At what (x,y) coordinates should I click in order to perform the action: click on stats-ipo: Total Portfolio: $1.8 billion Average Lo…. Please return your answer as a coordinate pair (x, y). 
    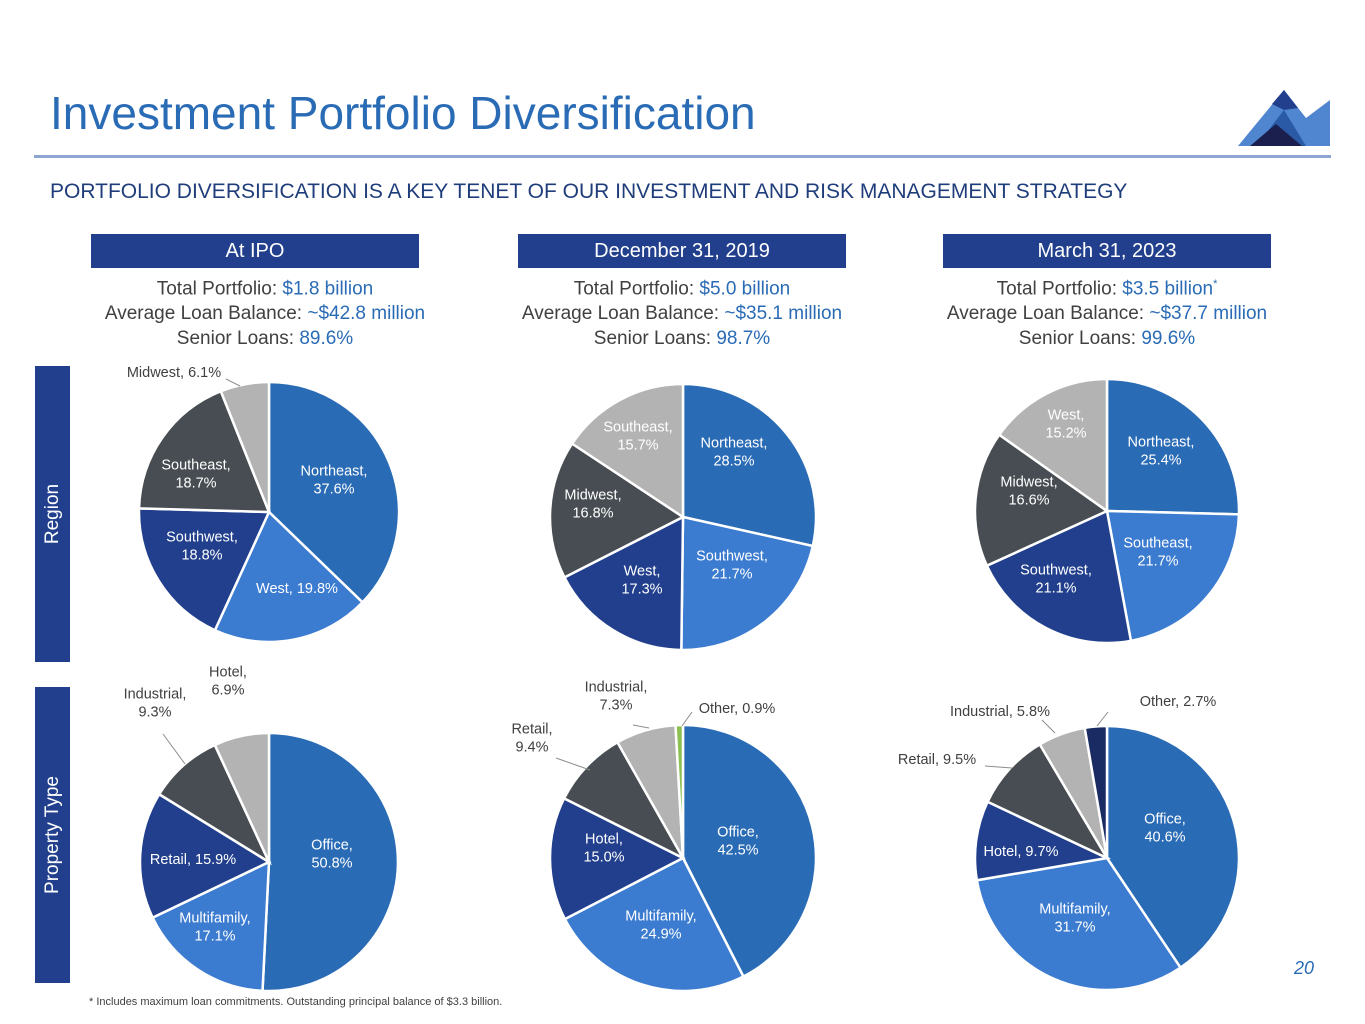
    Looking at the image, I should click on (265, 311).